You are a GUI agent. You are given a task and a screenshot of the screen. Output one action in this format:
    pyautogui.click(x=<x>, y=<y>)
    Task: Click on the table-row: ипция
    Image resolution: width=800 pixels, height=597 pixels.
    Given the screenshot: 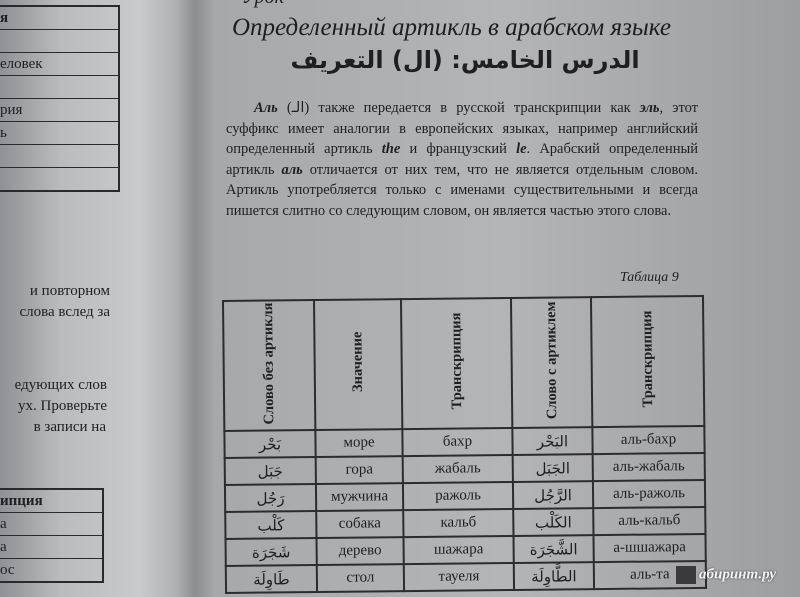 What is the action you would take?
    pyautogui.click(x=21, y=501)
    